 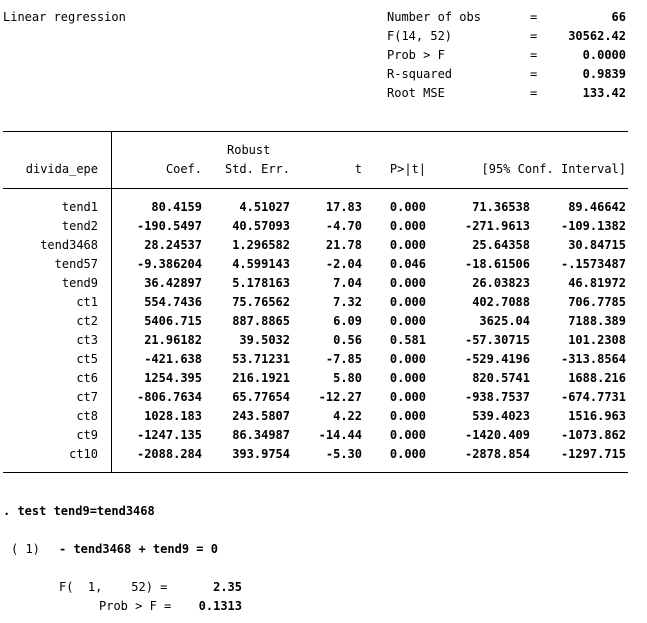 I want to click on table-top-rule, so click(x=315, y=131).